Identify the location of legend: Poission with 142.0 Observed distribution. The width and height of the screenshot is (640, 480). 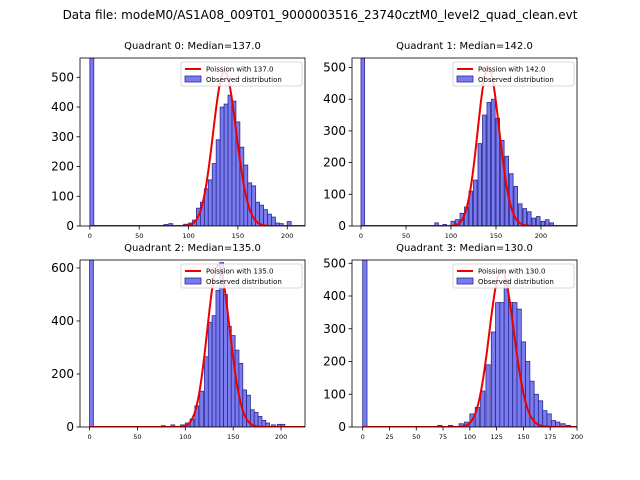
(513, 74).